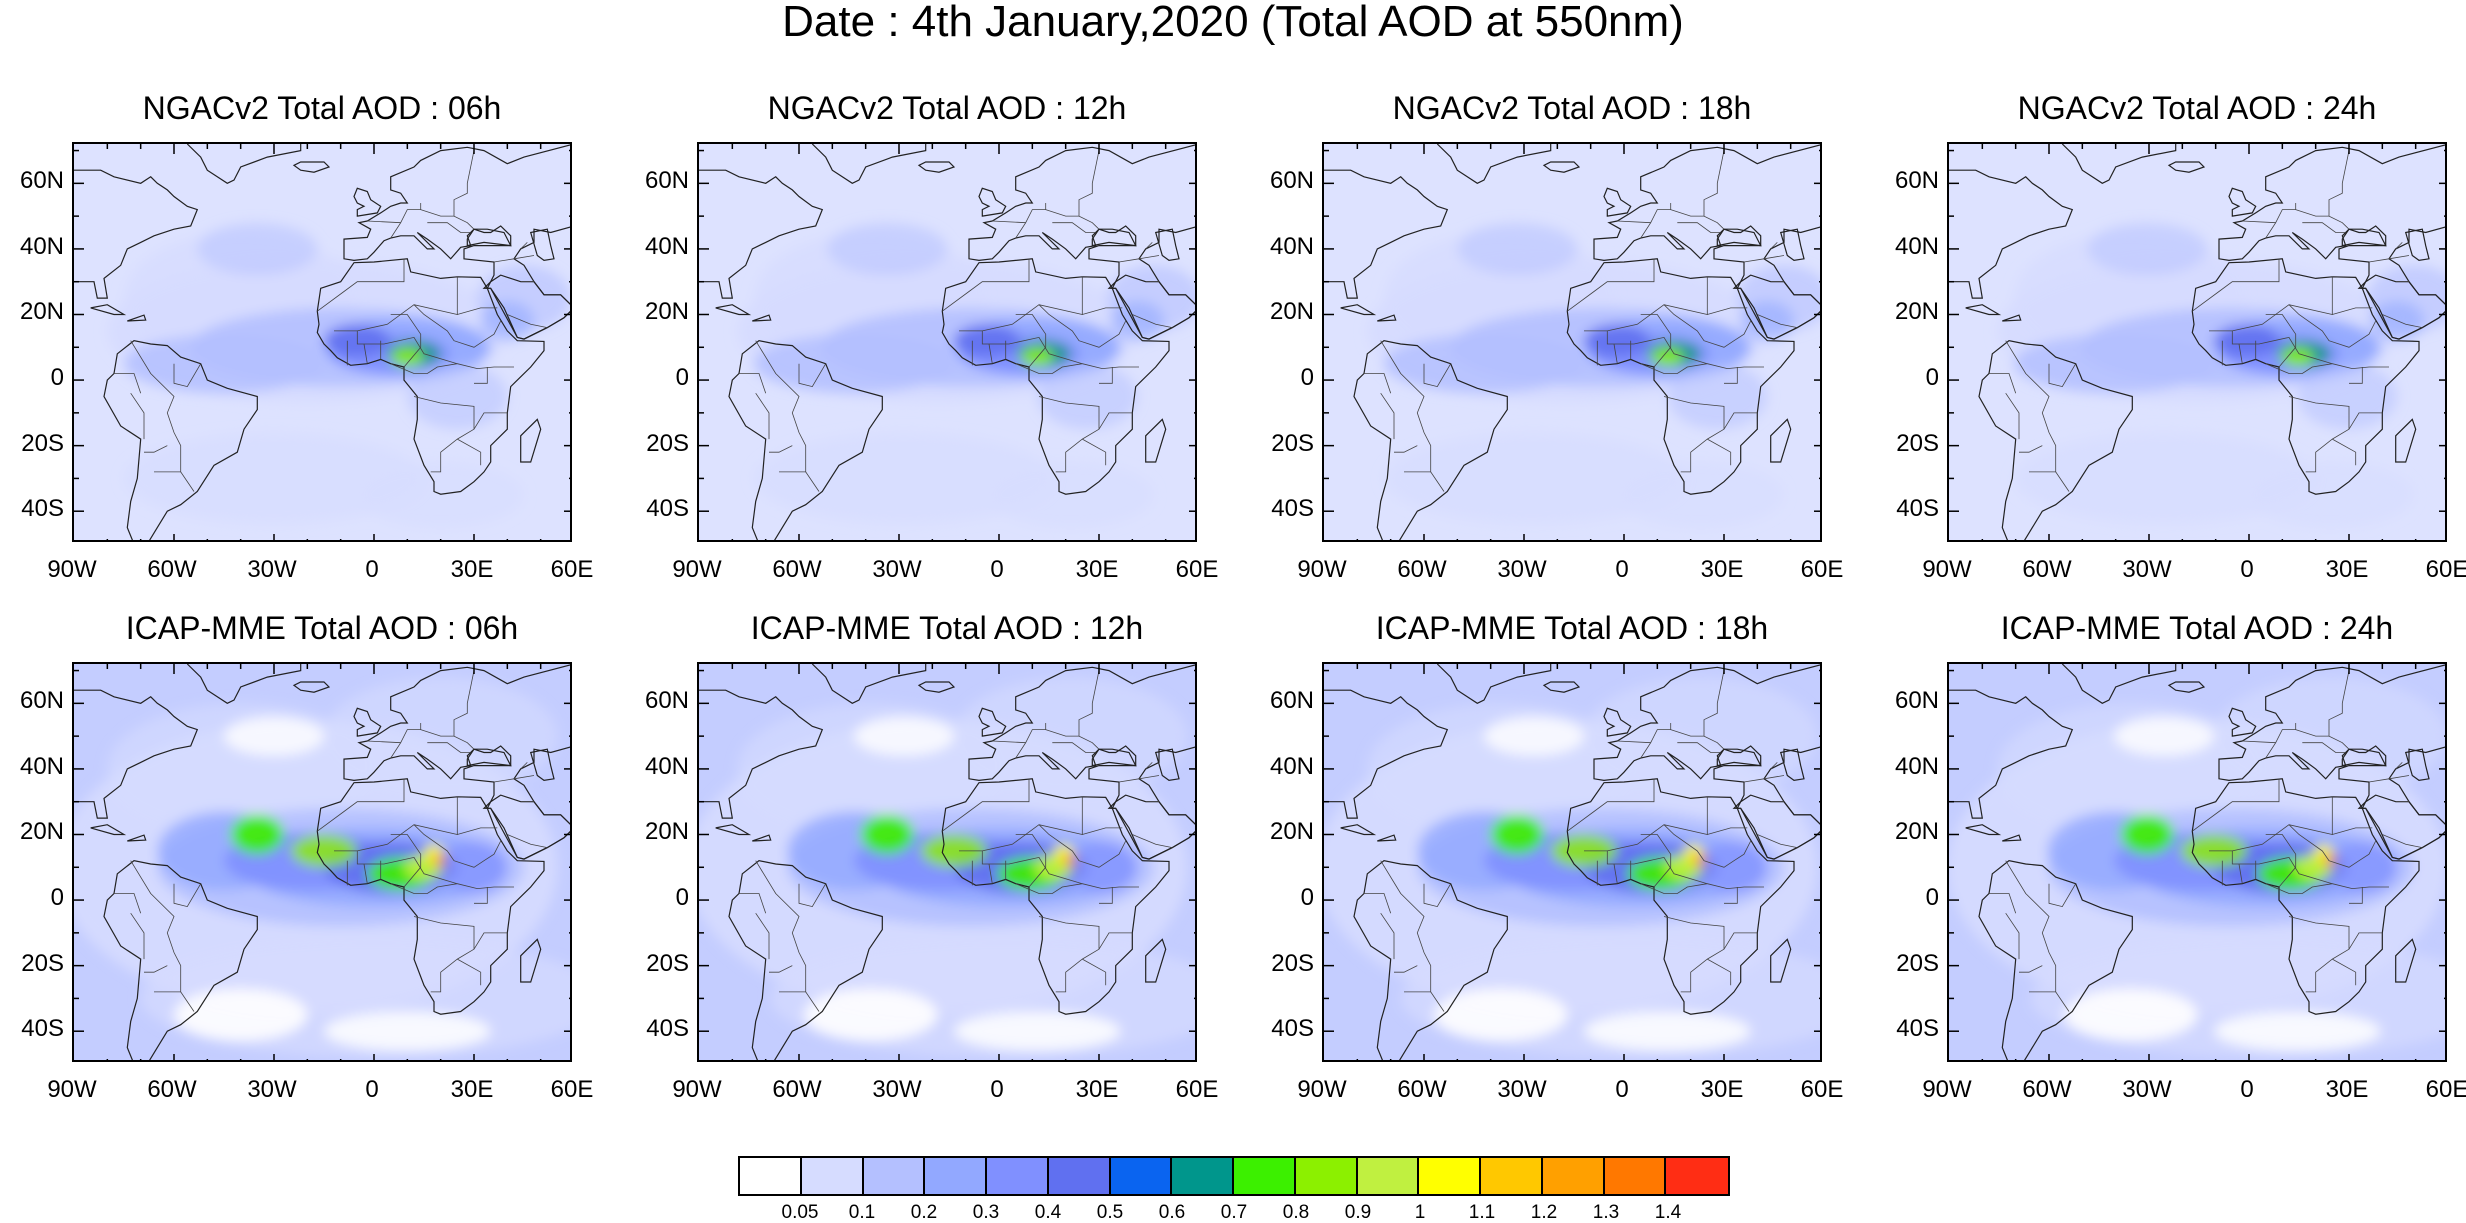 This screenshot has height=1223, width=2466. Describe the element at coordinates (1561, 167) in the screenshot. I see `coastline-iceland` at that location.